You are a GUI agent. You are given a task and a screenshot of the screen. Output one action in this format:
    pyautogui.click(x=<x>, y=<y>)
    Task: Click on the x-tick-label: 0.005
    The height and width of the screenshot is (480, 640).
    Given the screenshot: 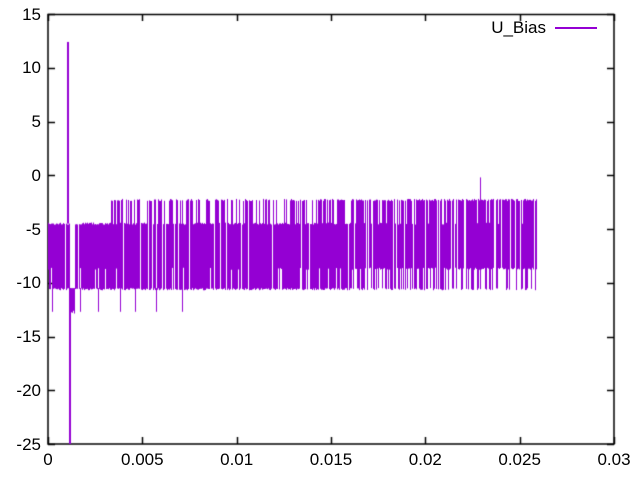 What is the action you would take?
    pyautogui.click(x=142, y=459)
    